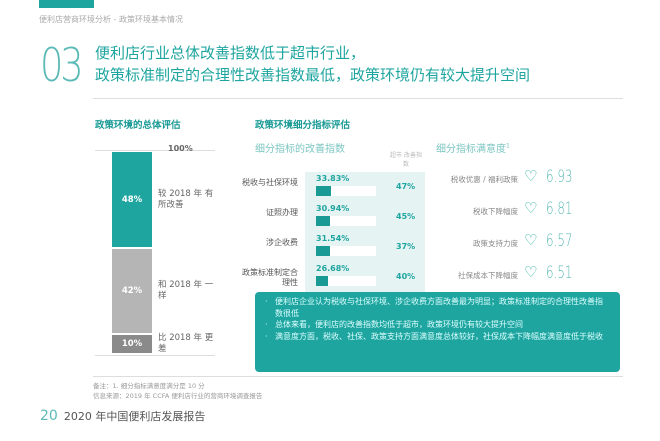  What do you see at coordinates (111, 19) in the screenshot?
I see `breadcrumb: 便利店营商环境分析 - 政策环境基本情况` at bounding box center [111, 19].